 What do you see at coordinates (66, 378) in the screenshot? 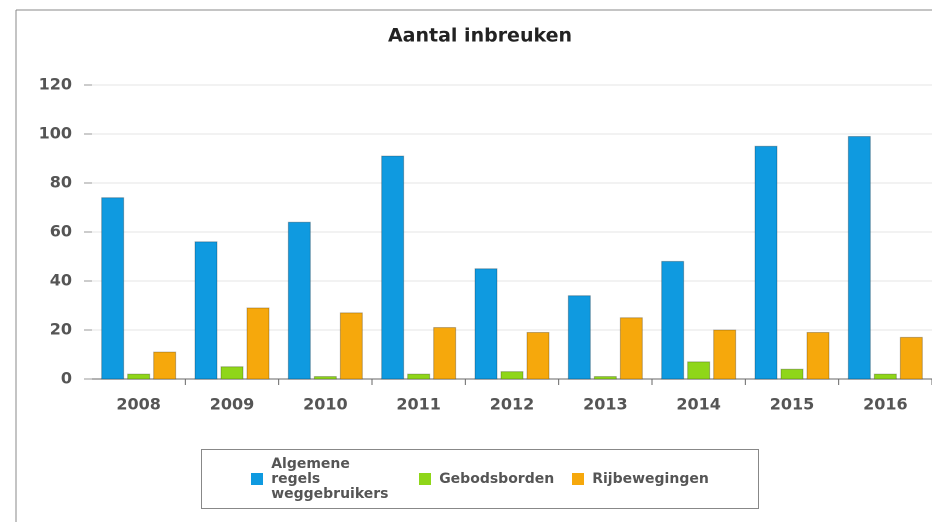
I see `y-tick-label: 0` at bounding box center [66, 378].